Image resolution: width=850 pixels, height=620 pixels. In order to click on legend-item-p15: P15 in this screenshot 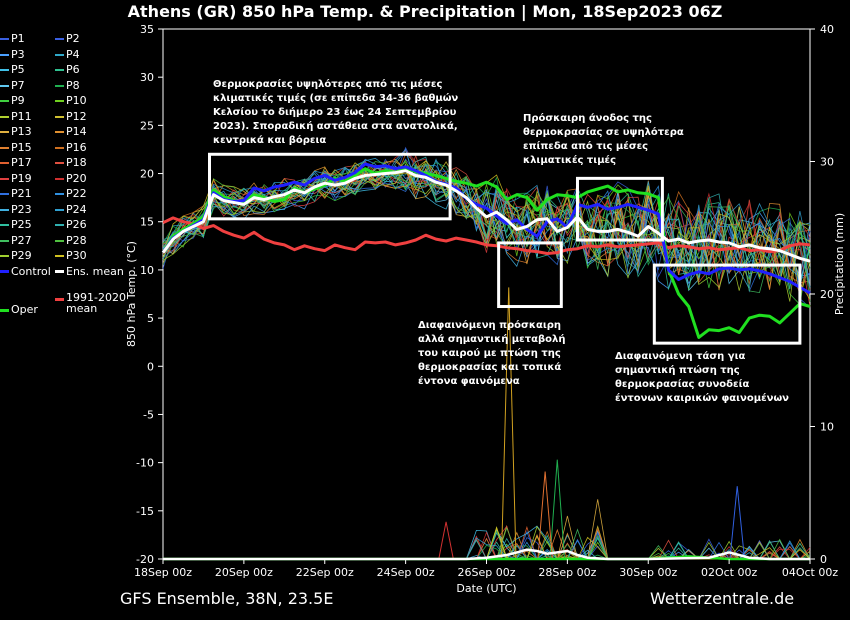, I will do `click(16, 147)`.